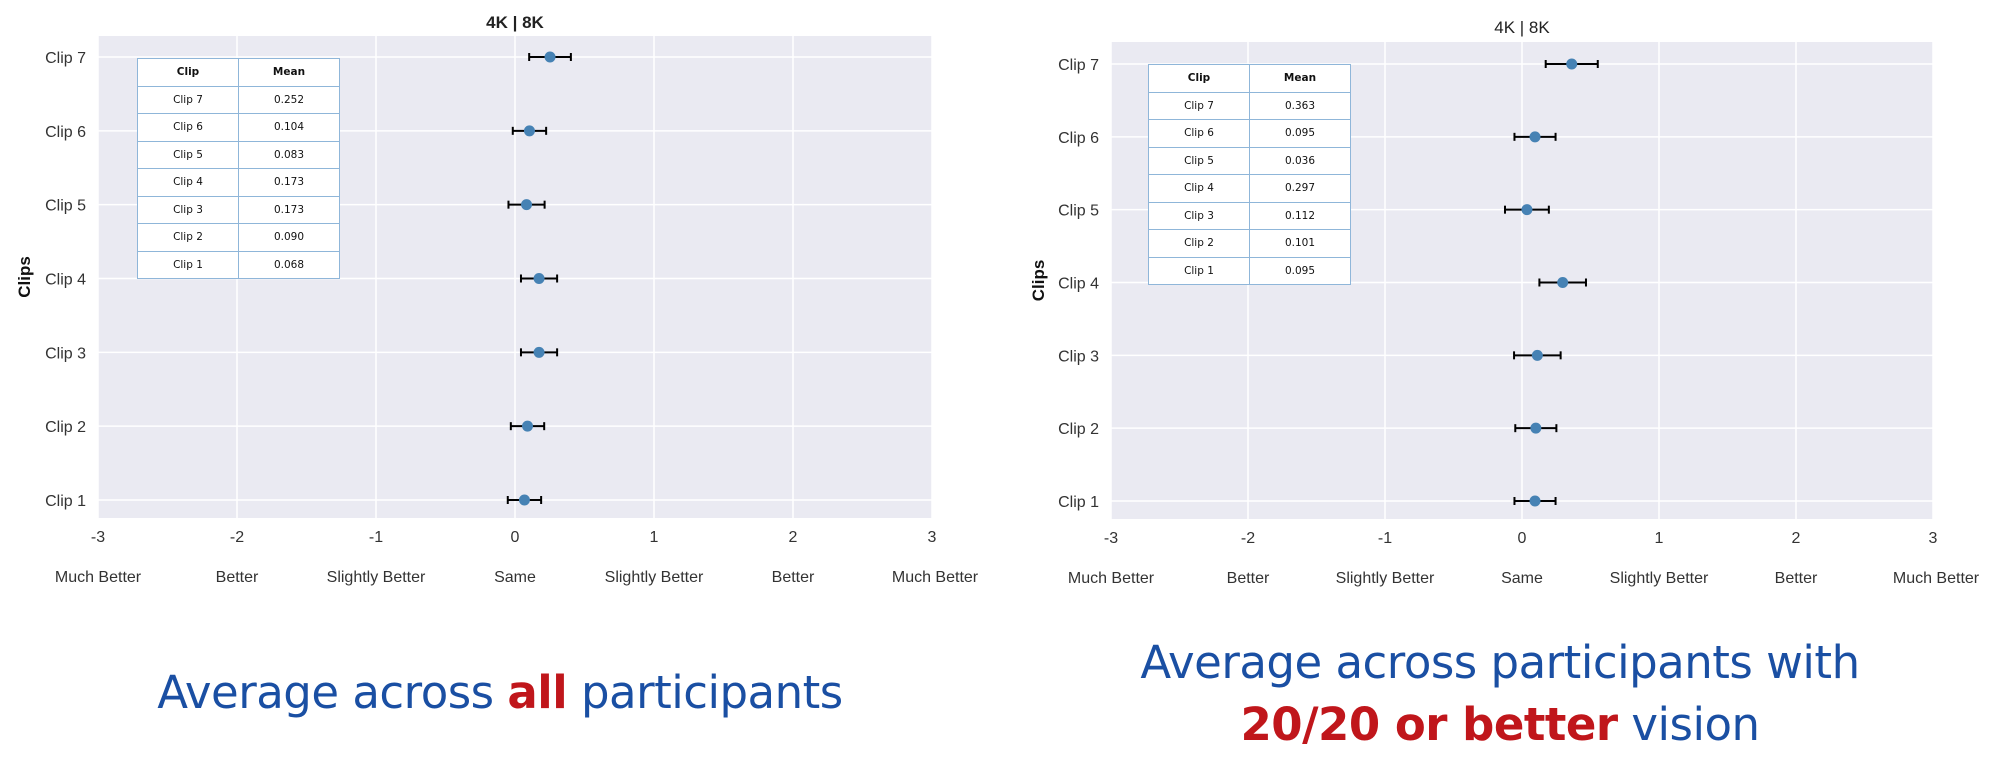  What do you see at coordinates (1300, 188) in the screenshot?
I see `table-cell-mean: 0.297` at bounding box center [1300, 188].